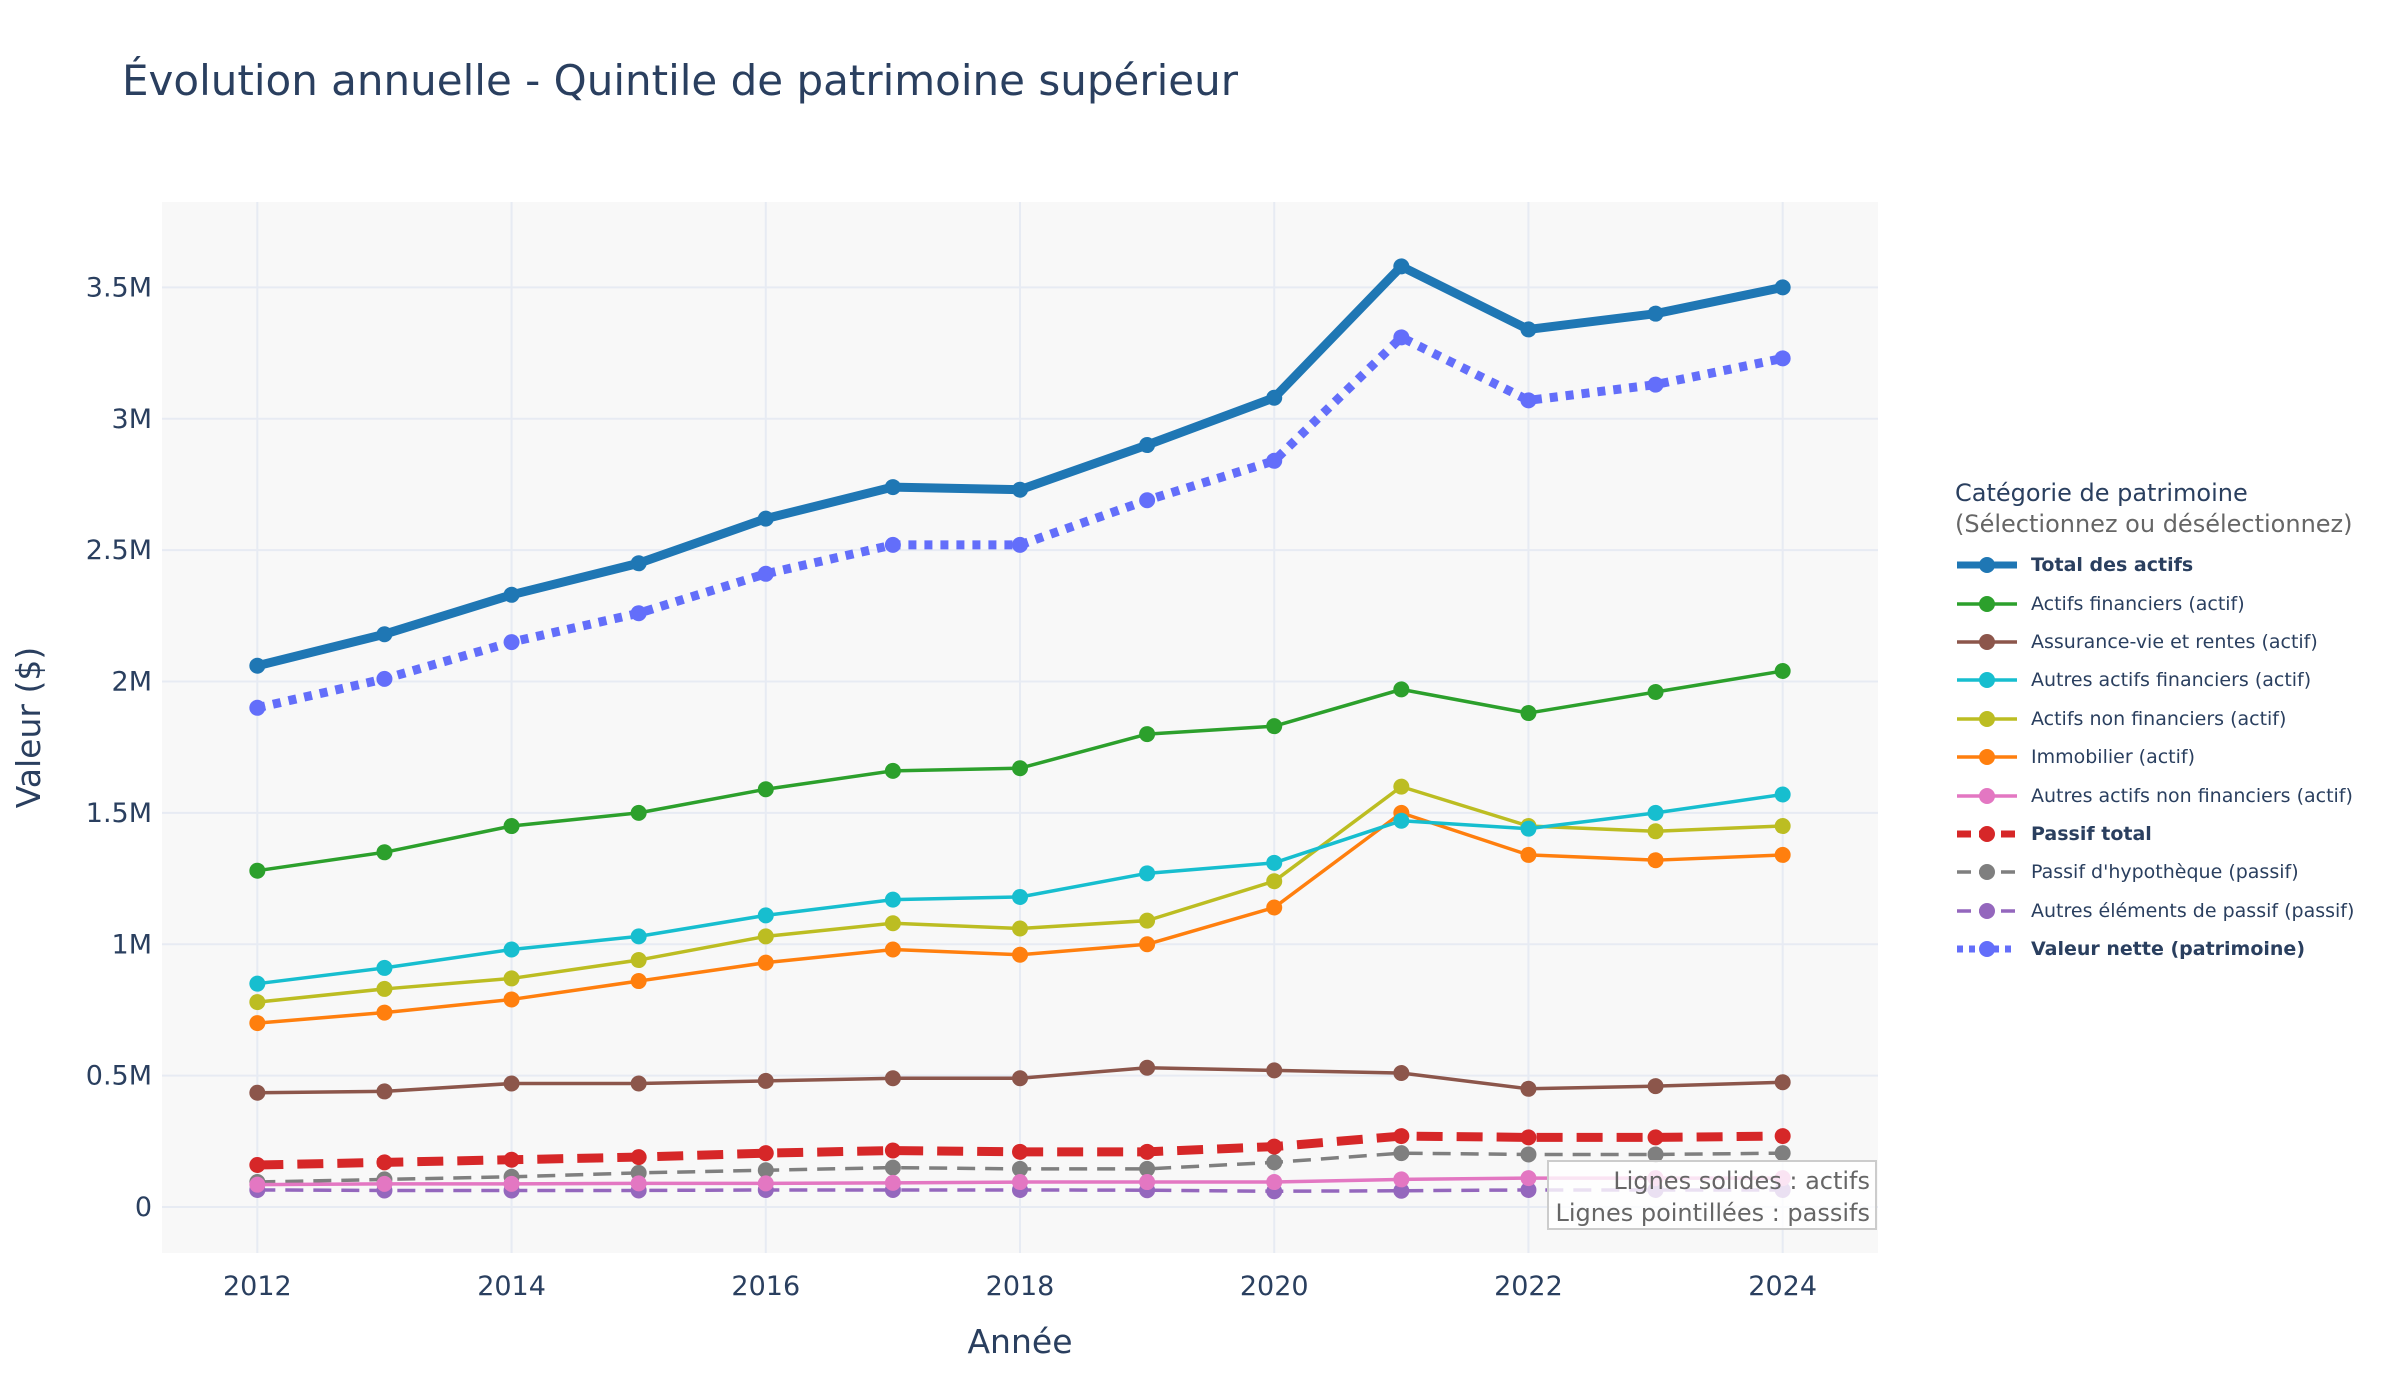  Describe the element at coordinates (2175, 680) in the screenshot. I see `legend-item-autres-actifs-financiers-actif: Autres actifs financiers (actif)` at that location.